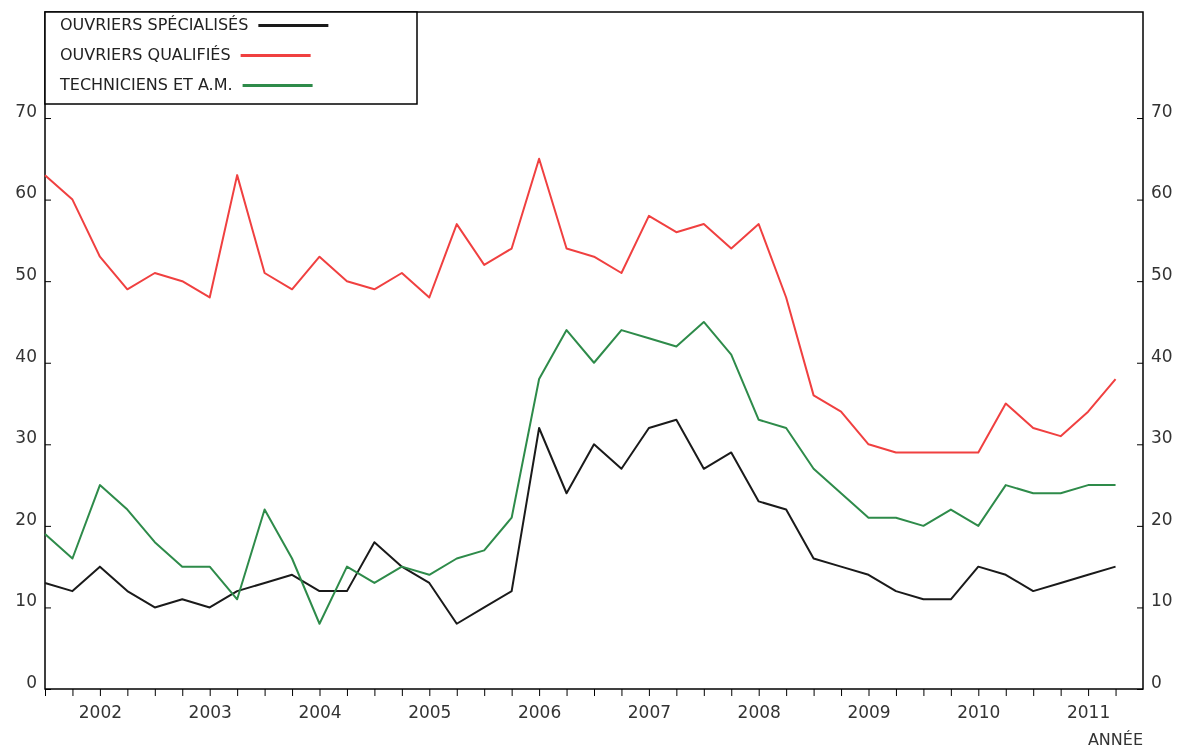  Describe the element at coordinates (26, 518) in the screenshot. I see `y-tick-label: 20` at that location.